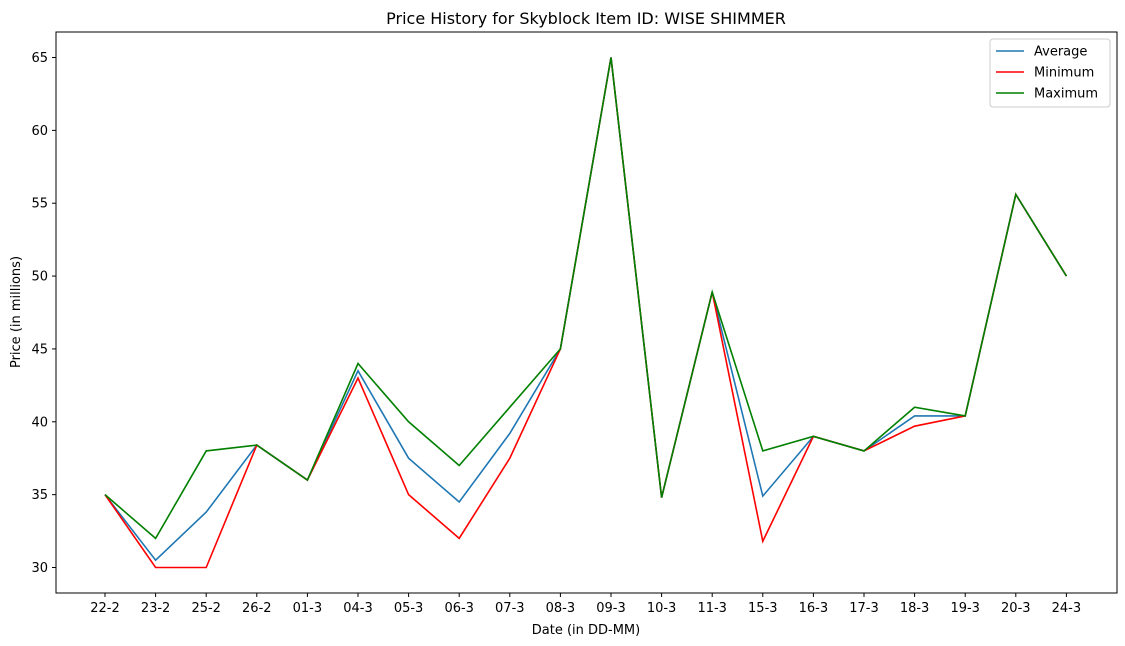 Image resolution: width=1125 pixels, height=646 pixels. What do you see at coordinates (105, 608) in the screenshot?
I see `x-tick-label: 22-2` at bounding box center [105, 608].